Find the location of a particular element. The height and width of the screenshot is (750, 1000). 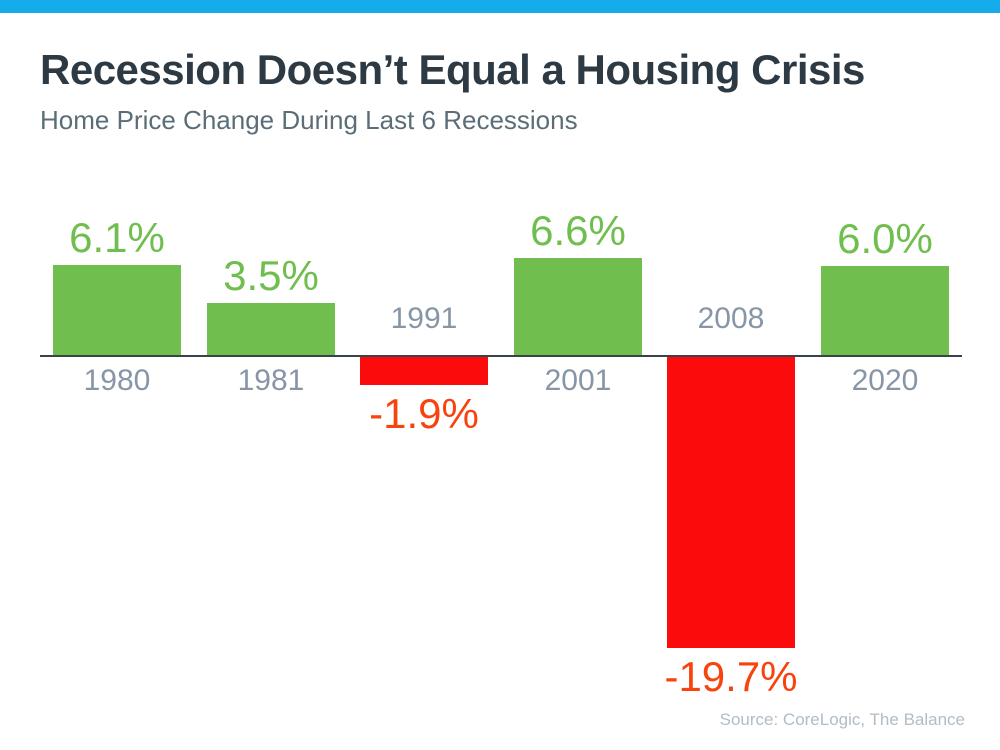

value-label-2001: 6.6% is located at coordinates (578, 230).